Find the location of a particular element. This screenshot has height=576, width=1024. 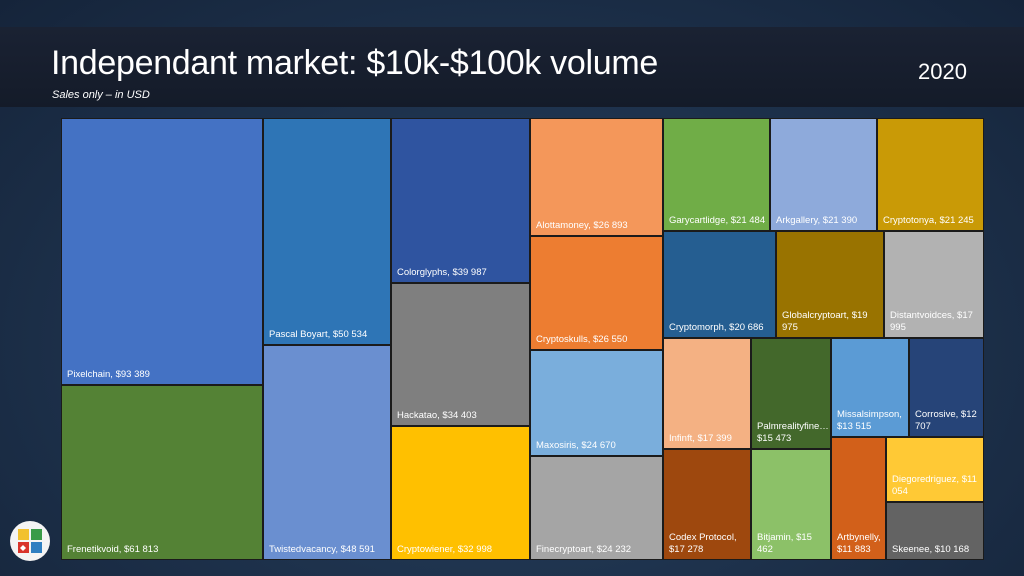

treemap-cell-label: Garycartlidge, $21 484 is located at coordinates (717, 220).